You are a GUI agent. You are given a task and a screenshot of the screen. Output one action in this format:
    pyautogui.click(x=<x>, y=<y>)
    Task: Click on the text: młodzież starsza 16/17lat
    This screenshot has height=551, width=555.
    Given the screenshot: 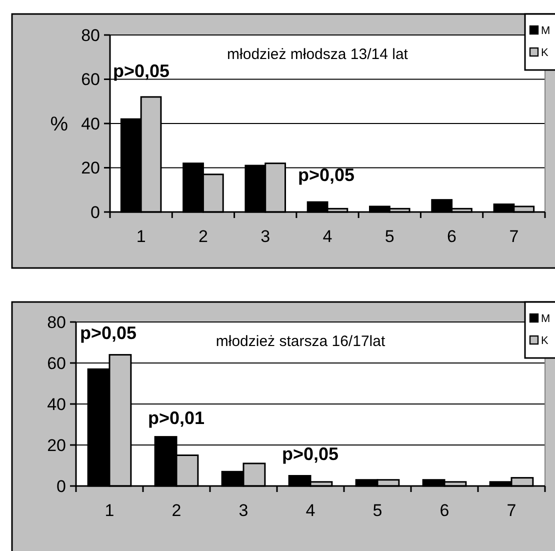 What is the action you would take?
    pyautogui.click(x=301, y=341)
    